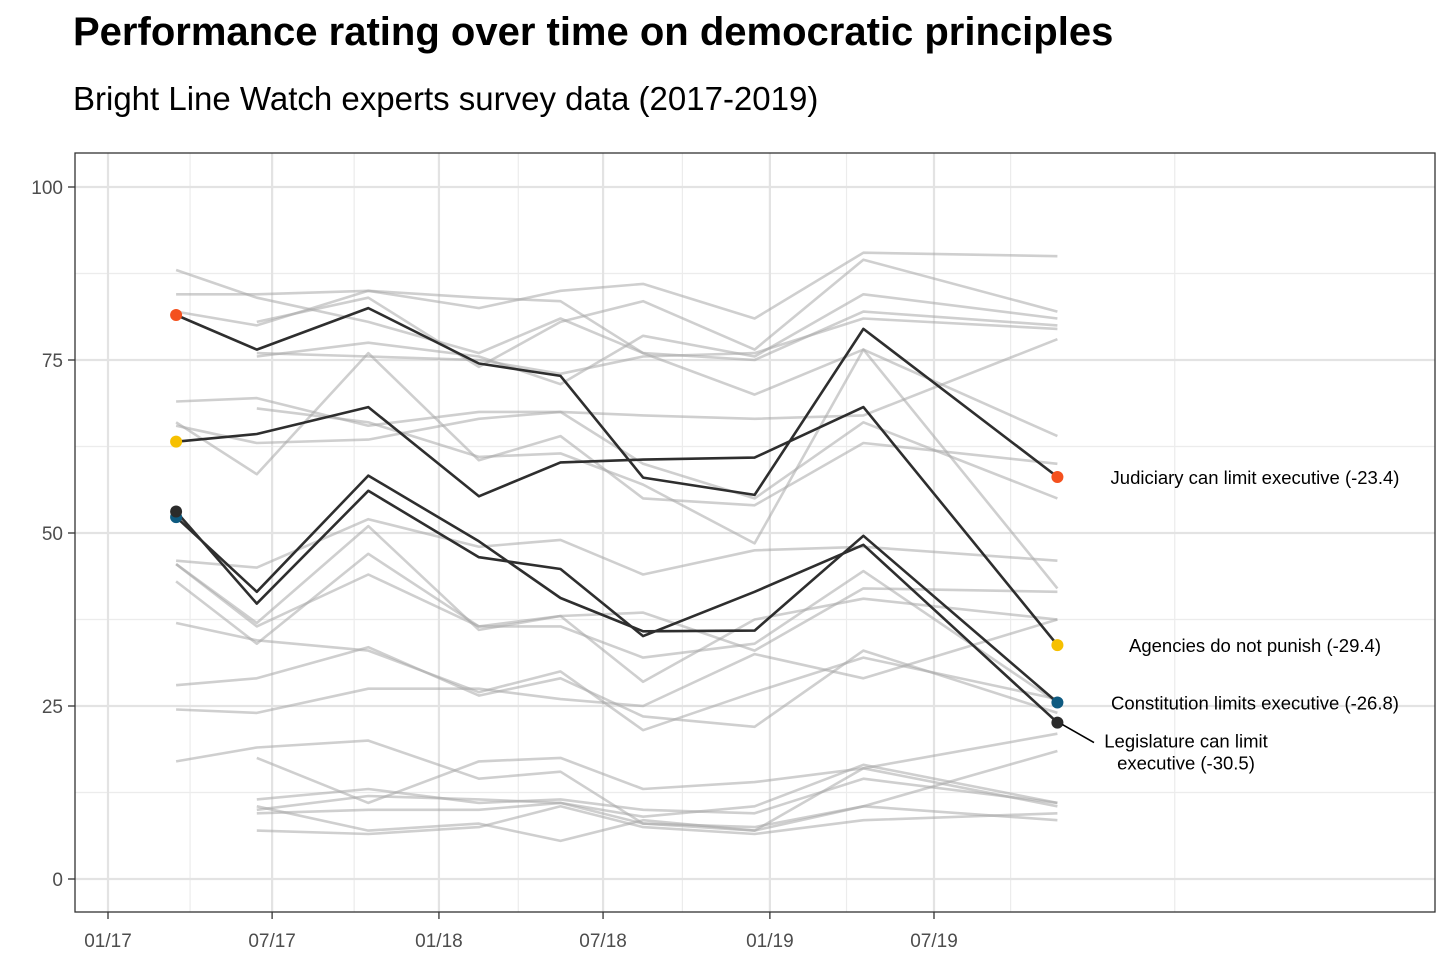 The width and height of the screenshot is (1456, 971). What do you see at coordinates (1078, 733) in the screenshot?
I see `label-leader-line` at bounding box center [1078, 733].